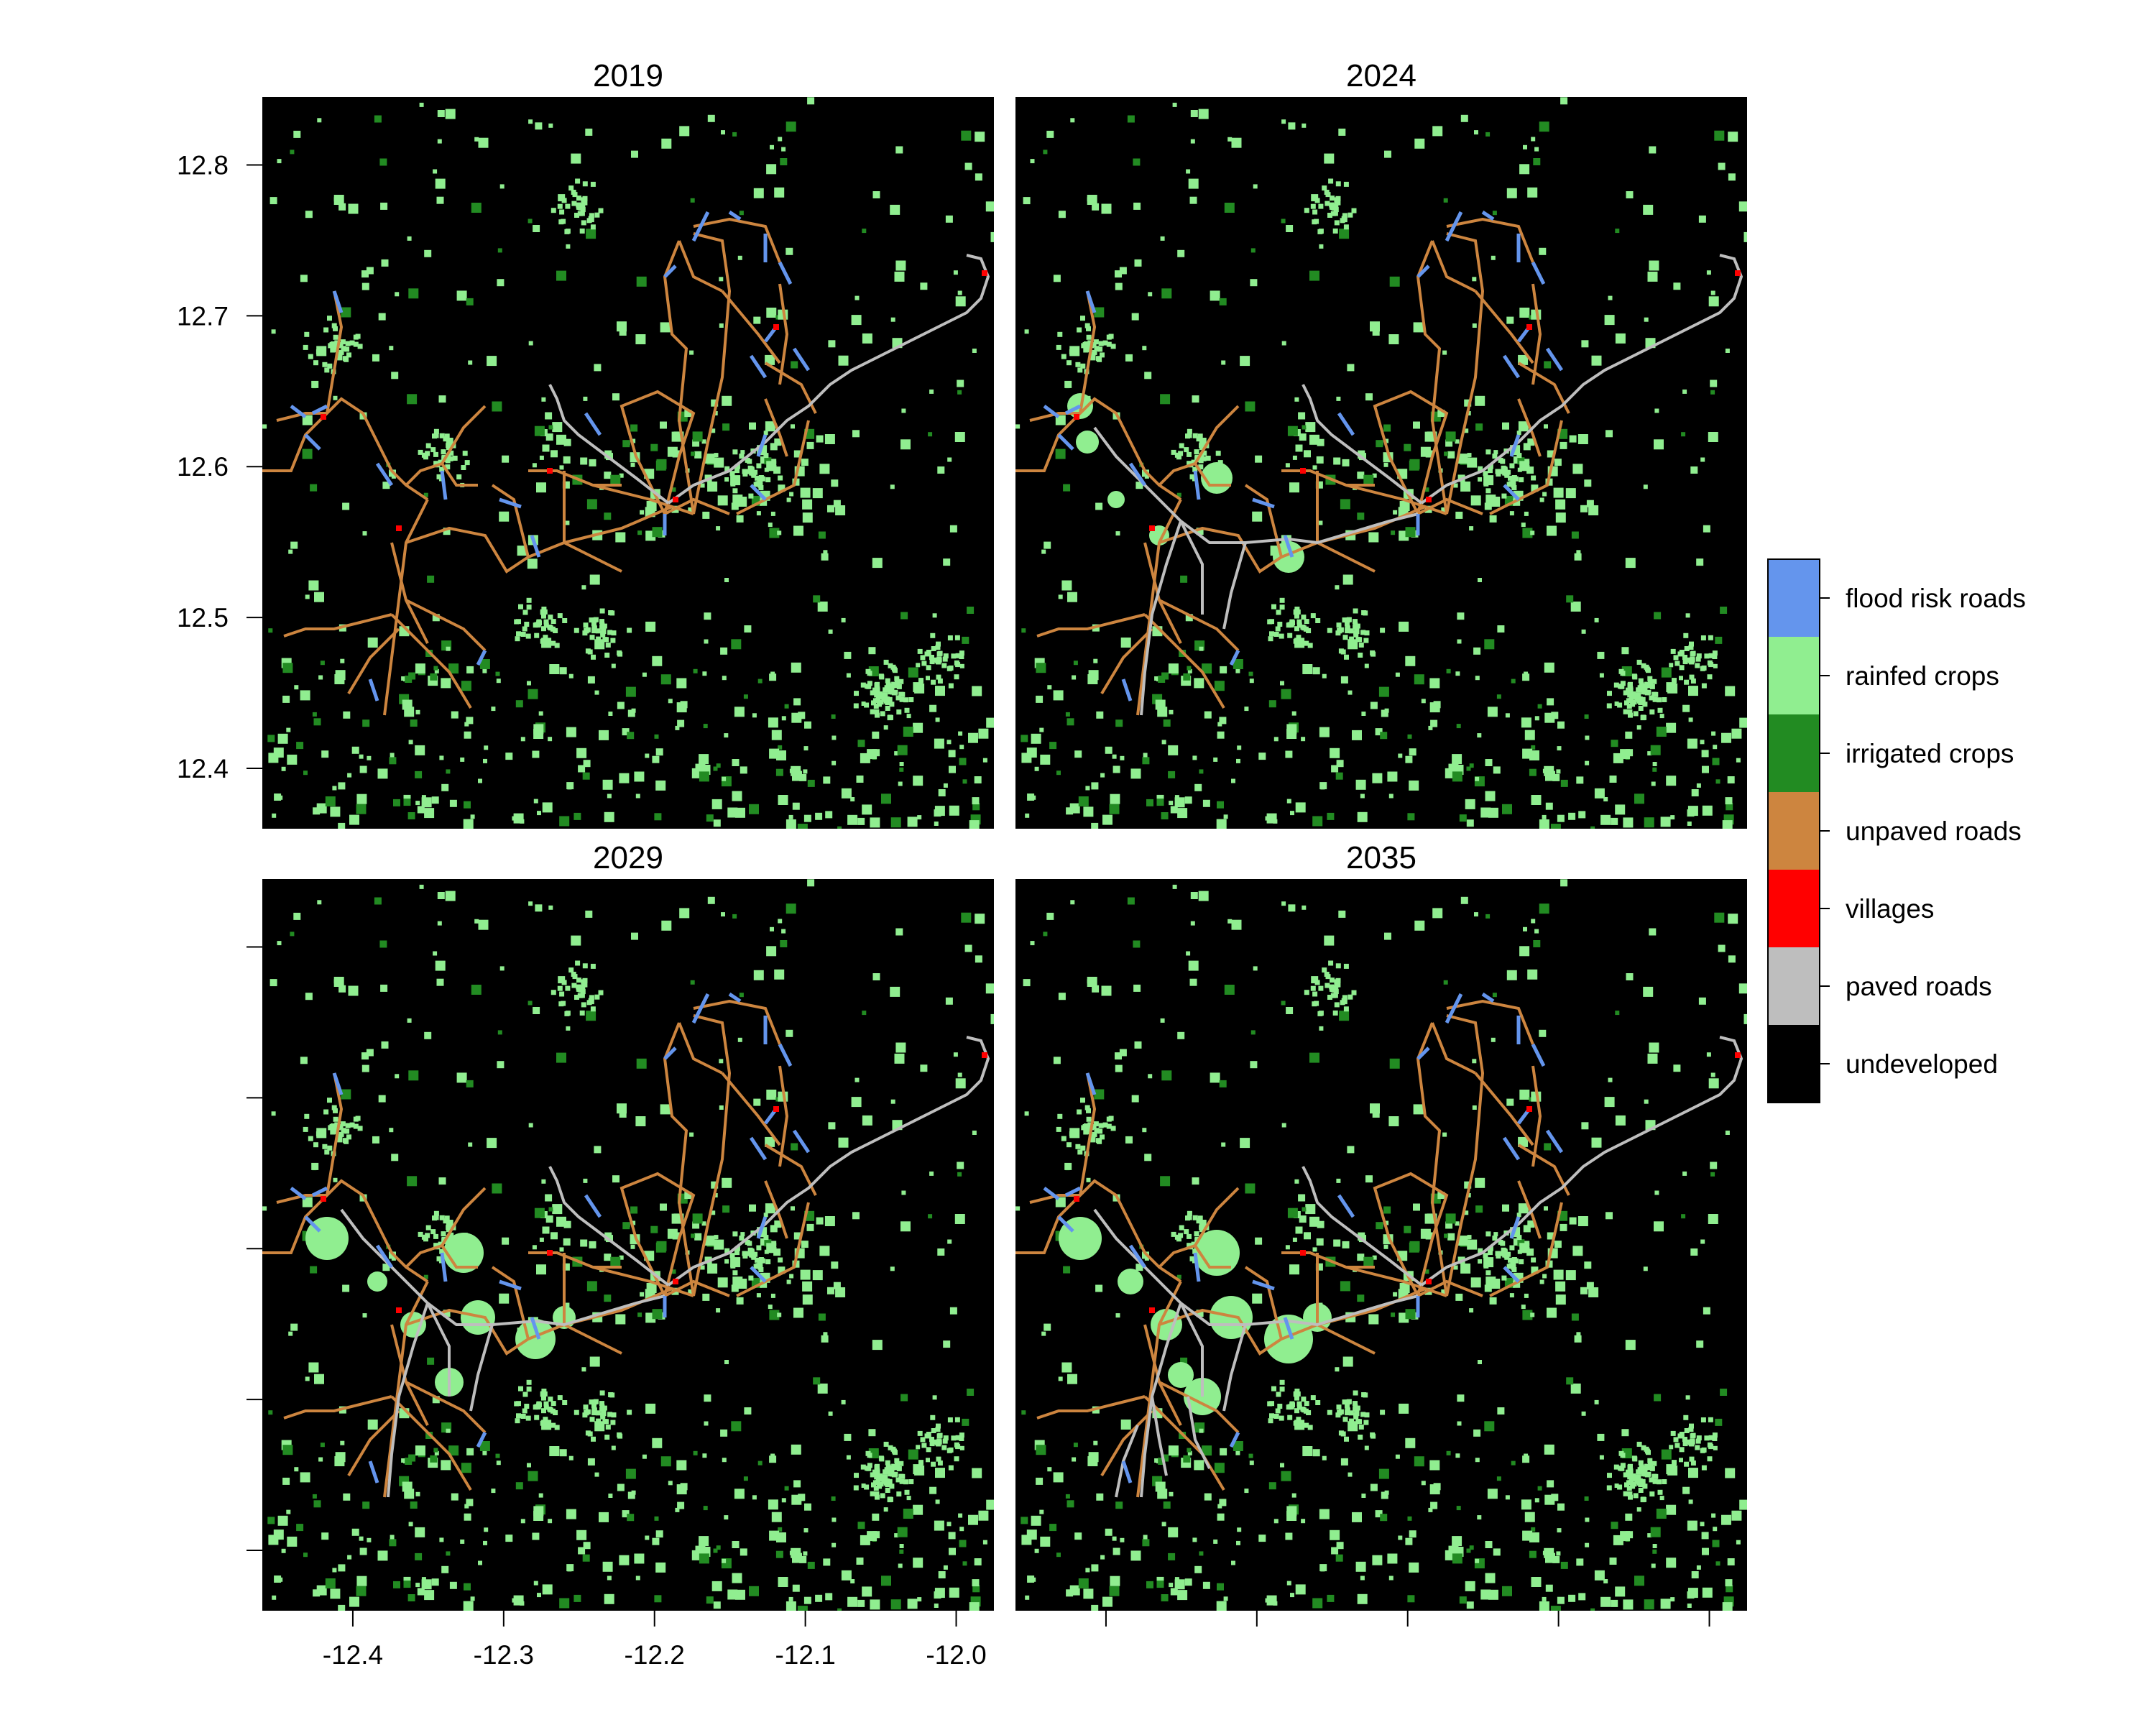 This screenshot has height=1725, width=2156. What do you see at coordinates (628, 857) in the screenshot?
I see `panel-title: 2029` at bounding box center [628, 857].